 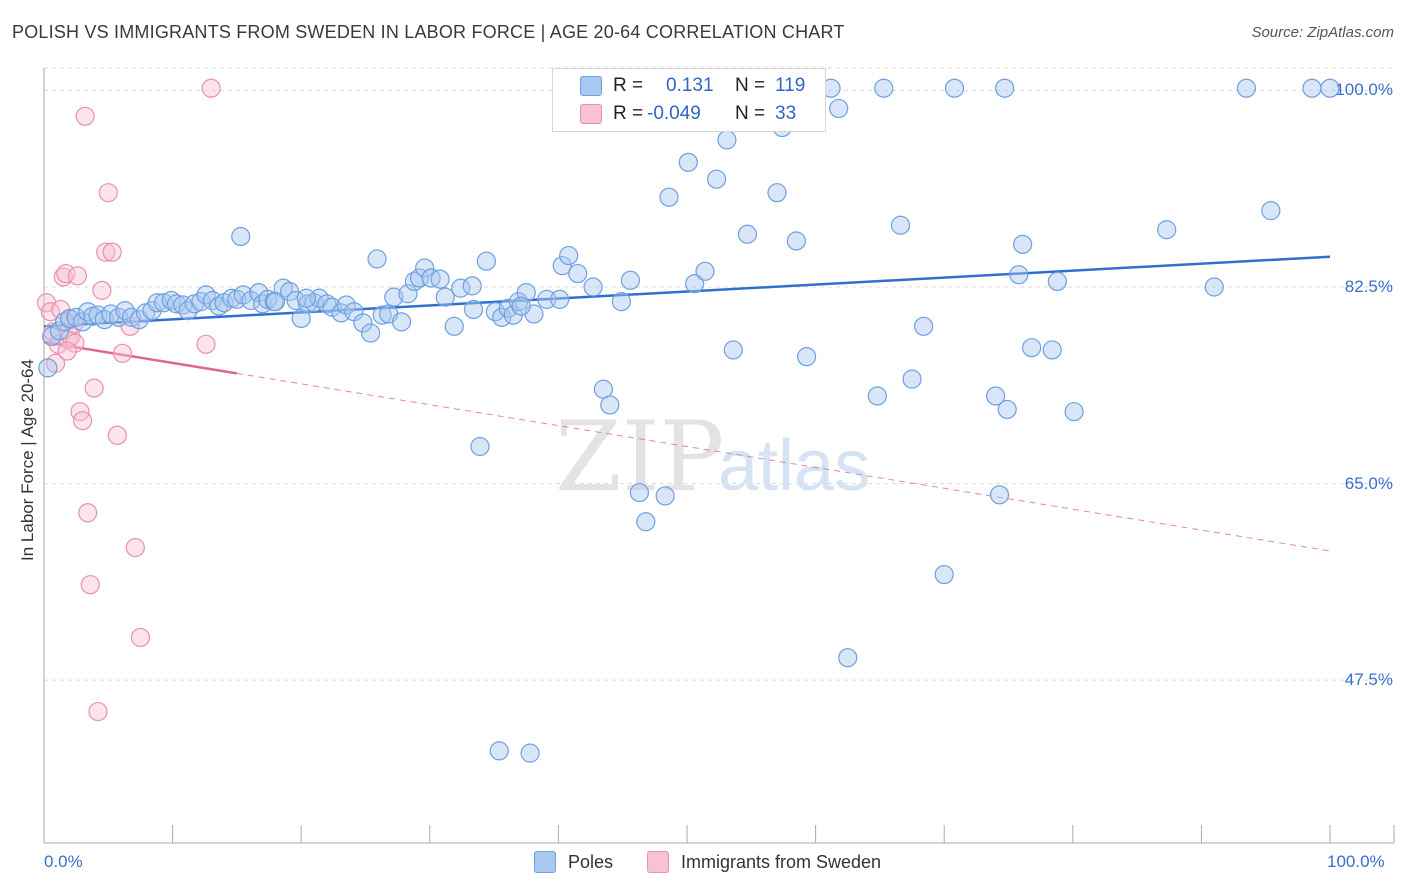 What do you see at coordinates (1368, 680) in the screenshot?
I see `y-tick-label: 47.5%` at bounding box center [1368, 680].